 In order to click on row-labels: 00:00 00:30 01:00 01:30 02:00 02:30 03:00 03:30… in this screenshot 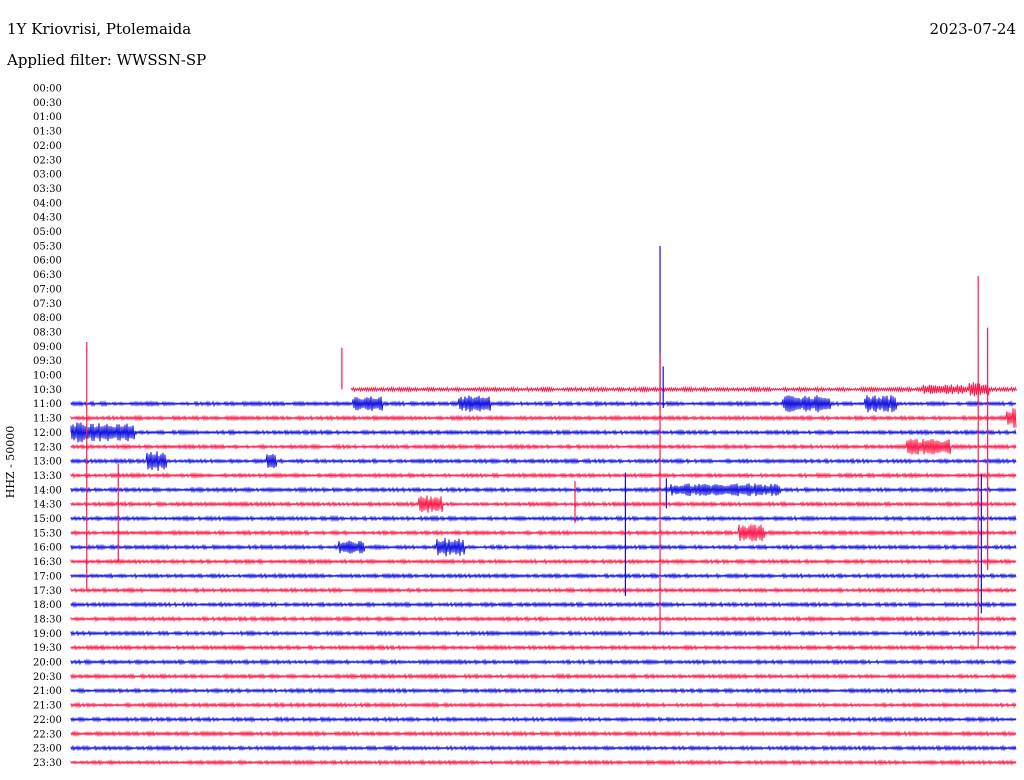, I will do `click(47, 426)`.